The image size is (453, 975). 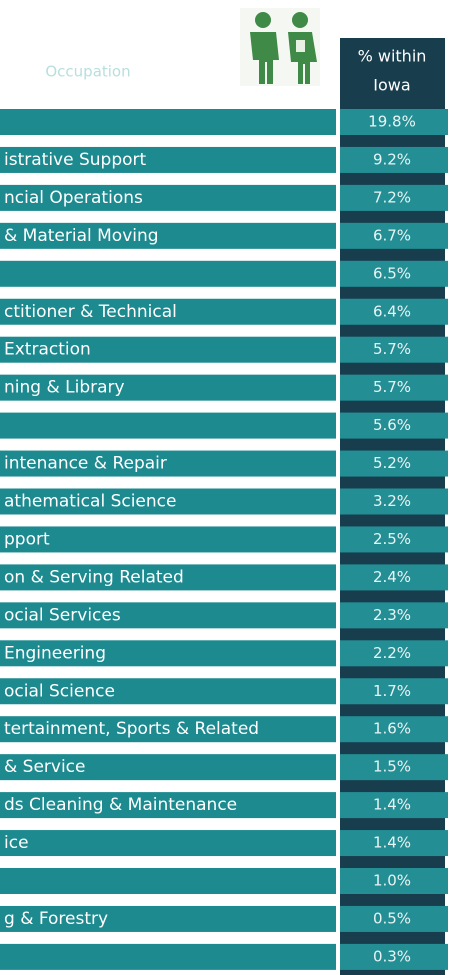 I want to click on column-header: Iowa, so click(x=391, y=85).